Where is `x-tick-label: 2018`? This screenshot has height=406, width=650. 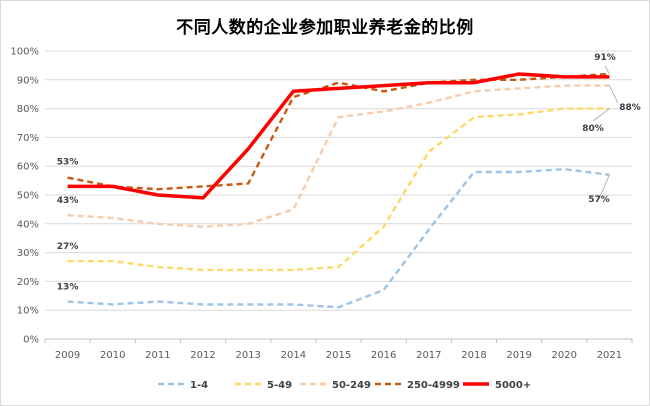
x-tick-label: 2018 is located at coordinates (473, 355).